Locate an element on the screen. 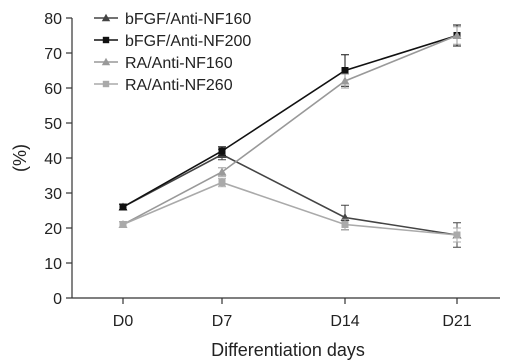 The width and height of the screenshot is (517, 364). x-ticks: D0 D7 D14 D21 is located at coordinates (292, 314).